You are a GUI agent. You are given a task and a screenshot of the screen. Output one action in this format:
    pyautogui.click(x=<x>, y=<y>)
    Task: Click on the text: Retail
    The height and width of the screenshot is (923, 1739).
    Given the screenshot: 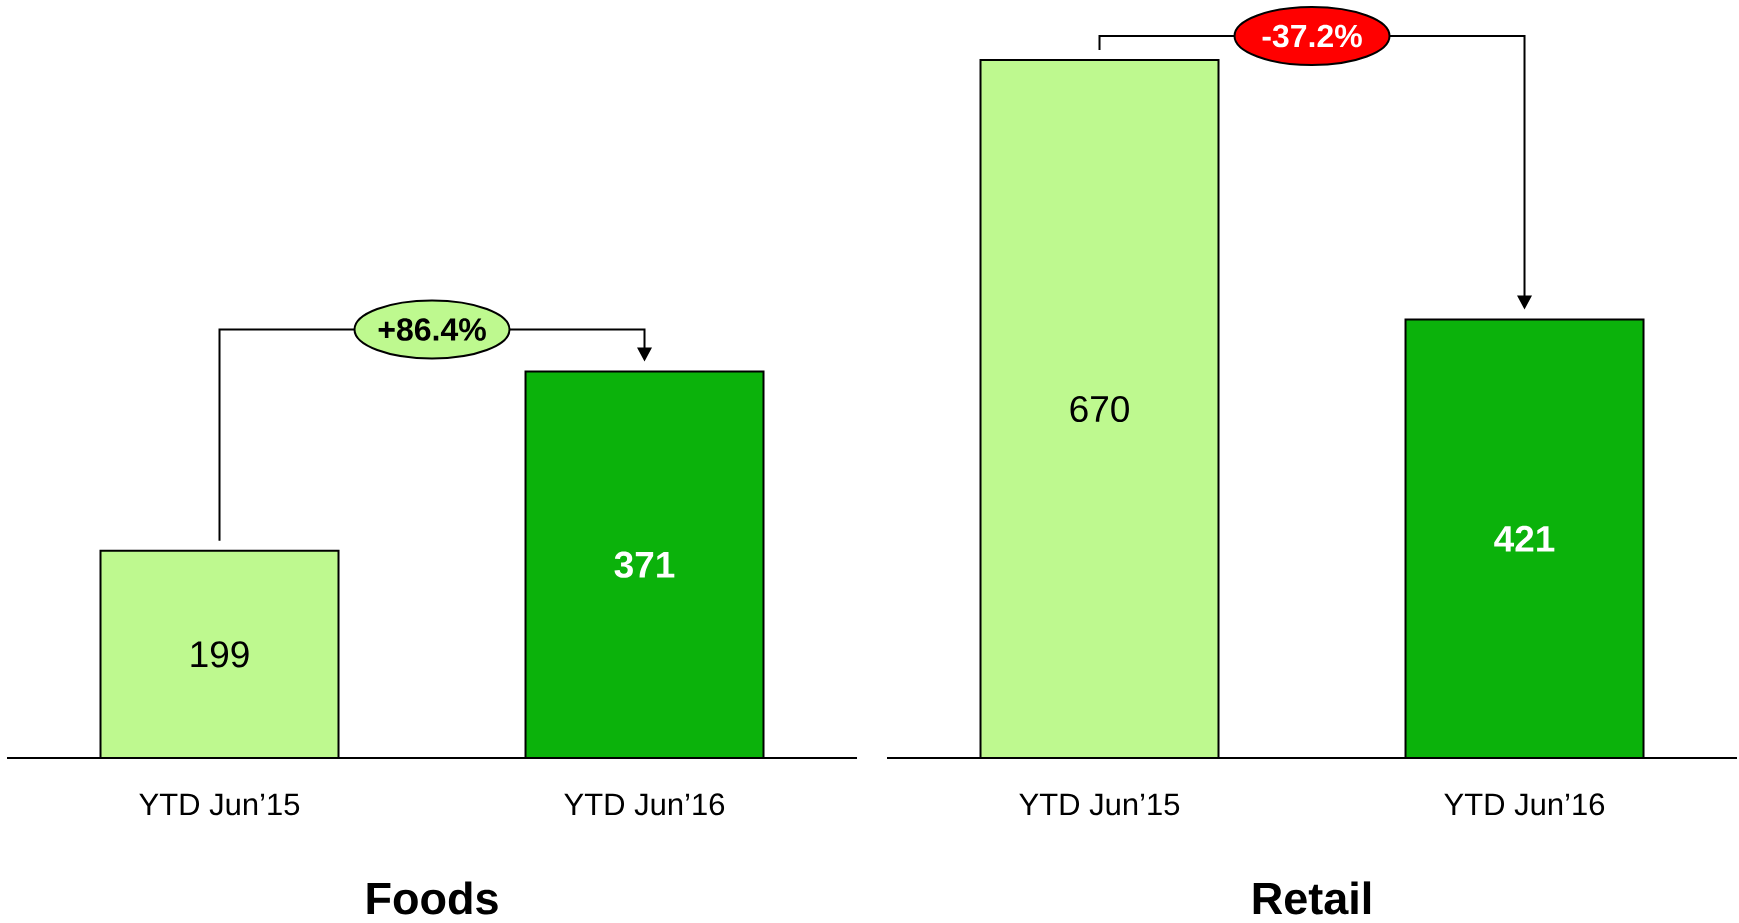 What is the action you would take?
    pyautogui.click(x=1312, y=898)
    